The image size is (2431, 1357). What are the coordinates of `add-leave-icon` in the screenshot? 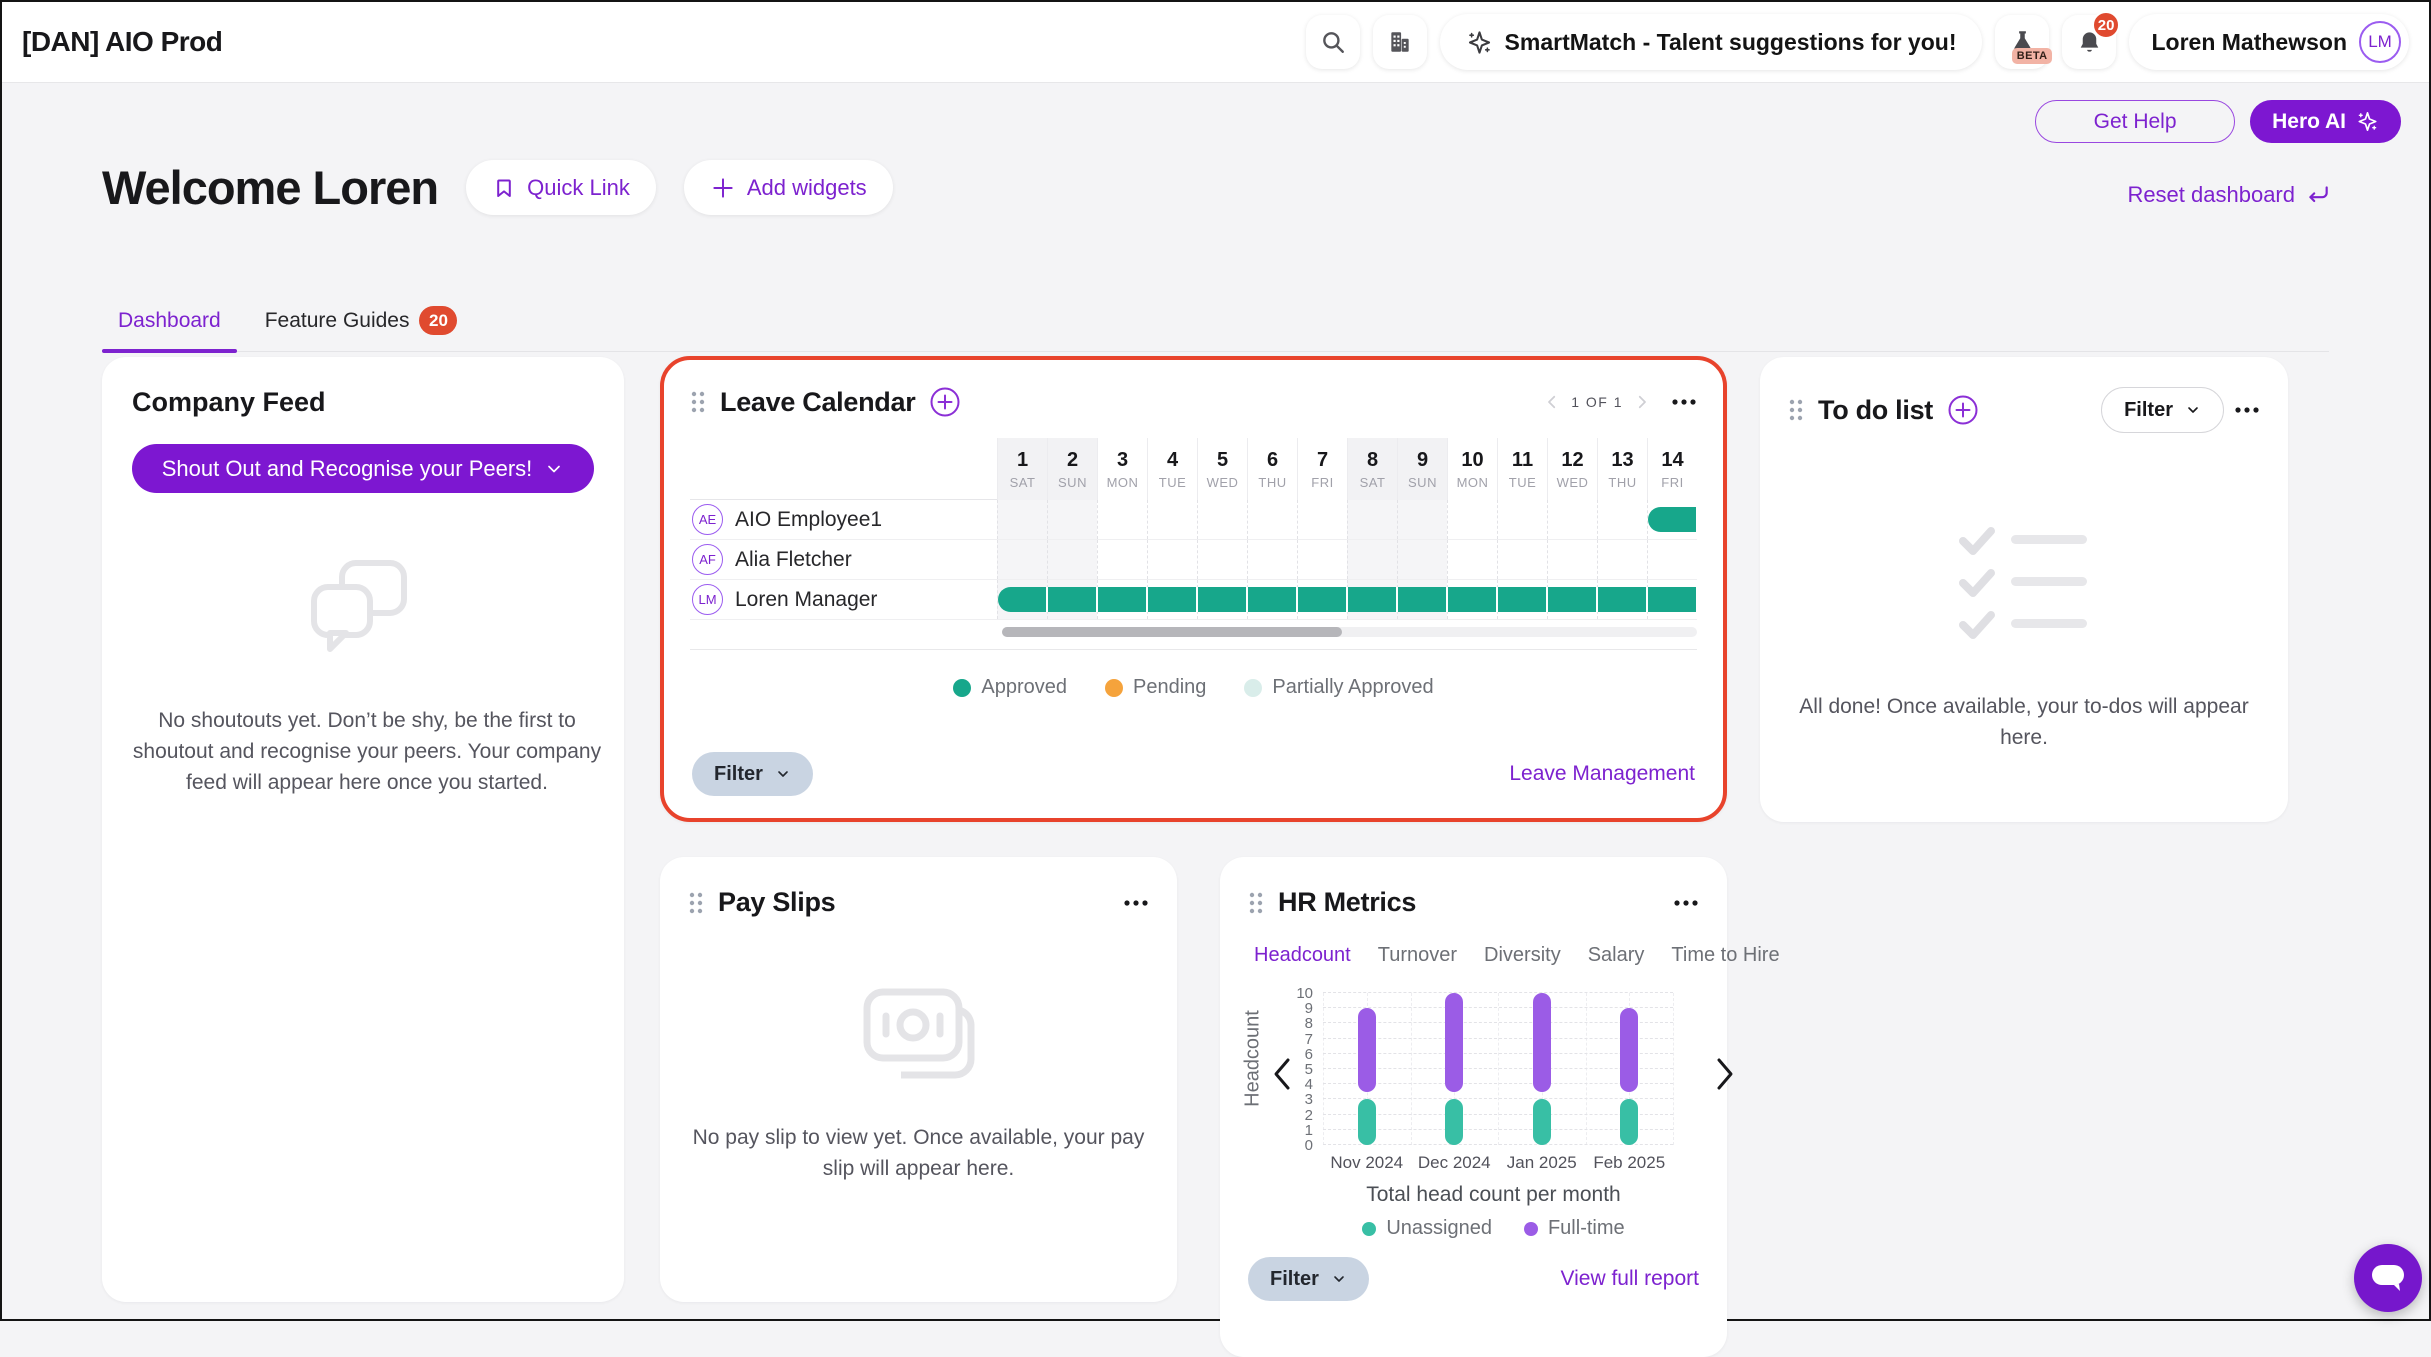 It's located at (945, 402).